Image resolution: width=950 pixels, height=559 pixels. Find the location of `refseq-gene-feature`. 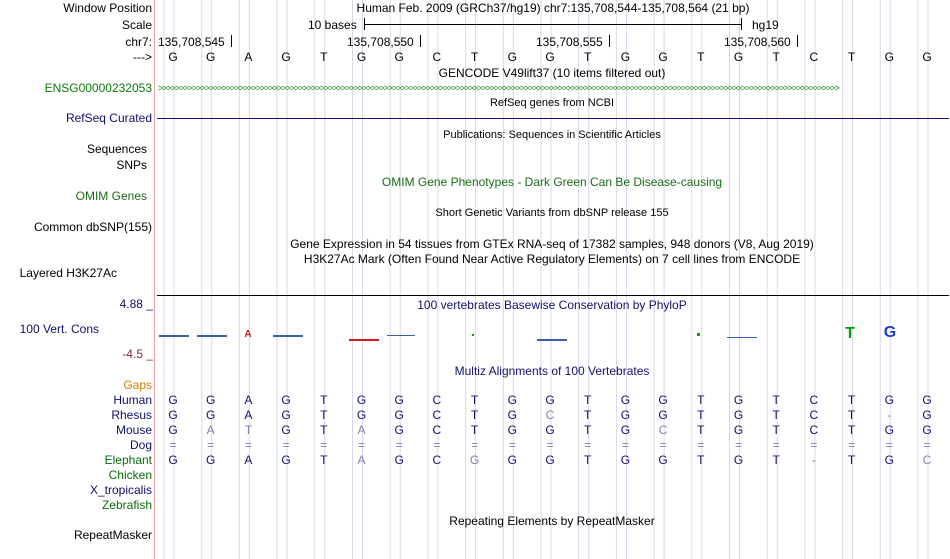

refseq-gene-feature is located at coordinates (553, 118).